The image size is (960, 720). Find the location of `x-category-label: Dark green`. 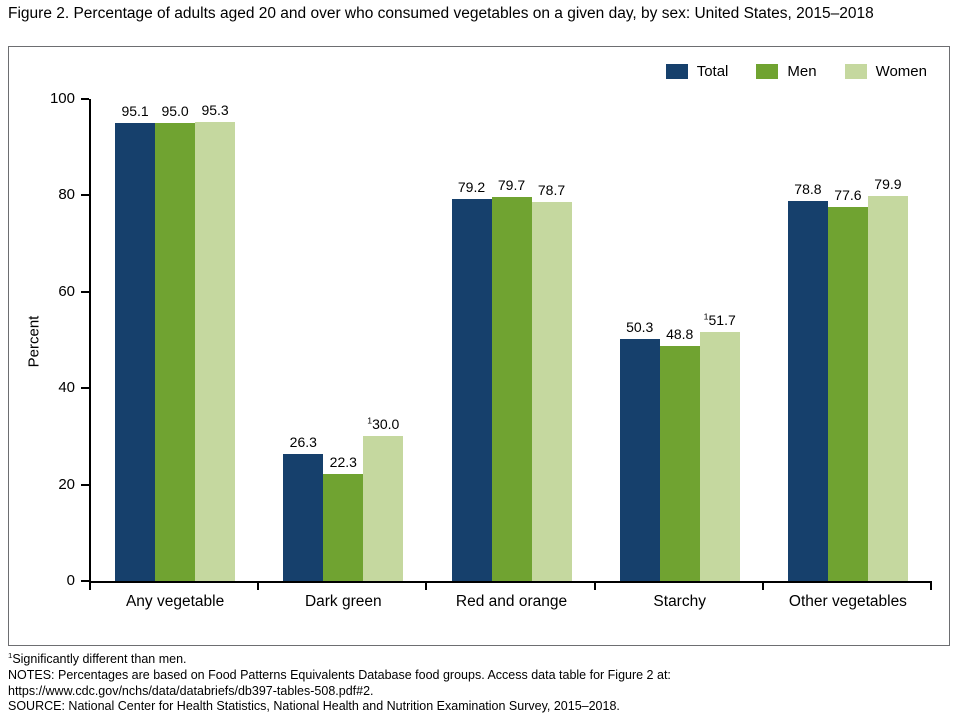

x-category-label: Dark green is located at coordinates (343, 601).